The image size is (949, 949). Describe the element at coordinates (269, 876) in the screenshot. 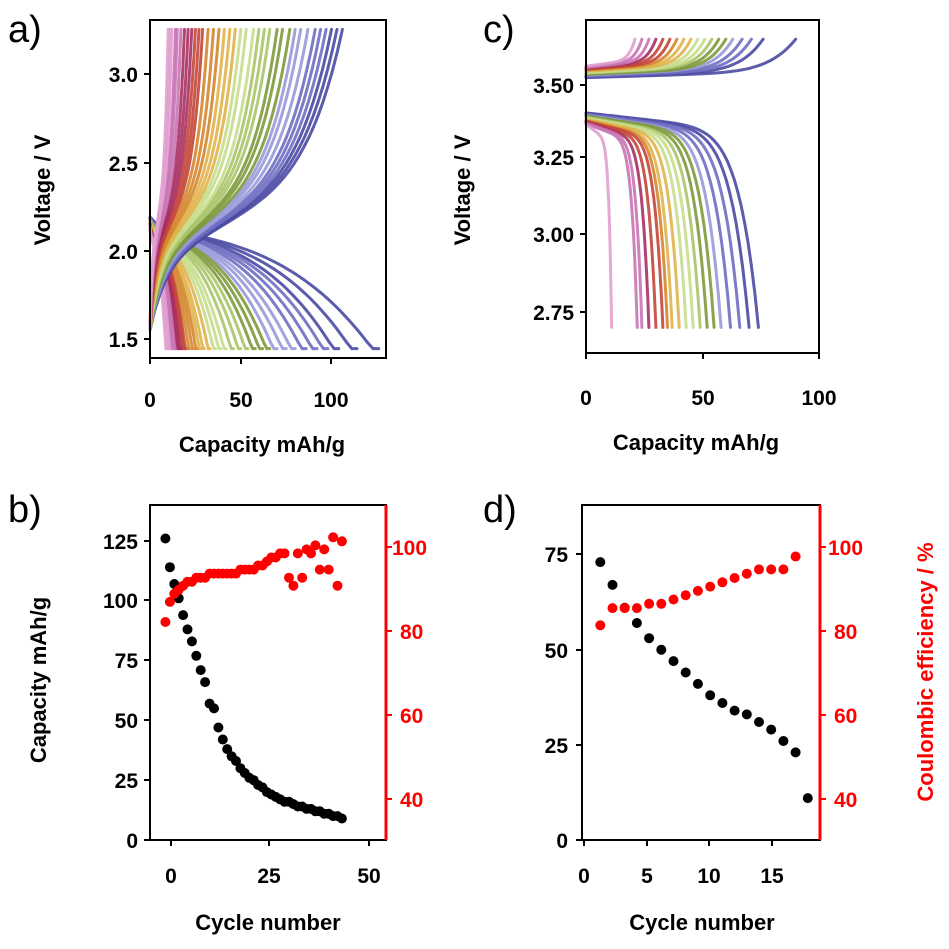

I see `x-tick-label: 25` at that location.